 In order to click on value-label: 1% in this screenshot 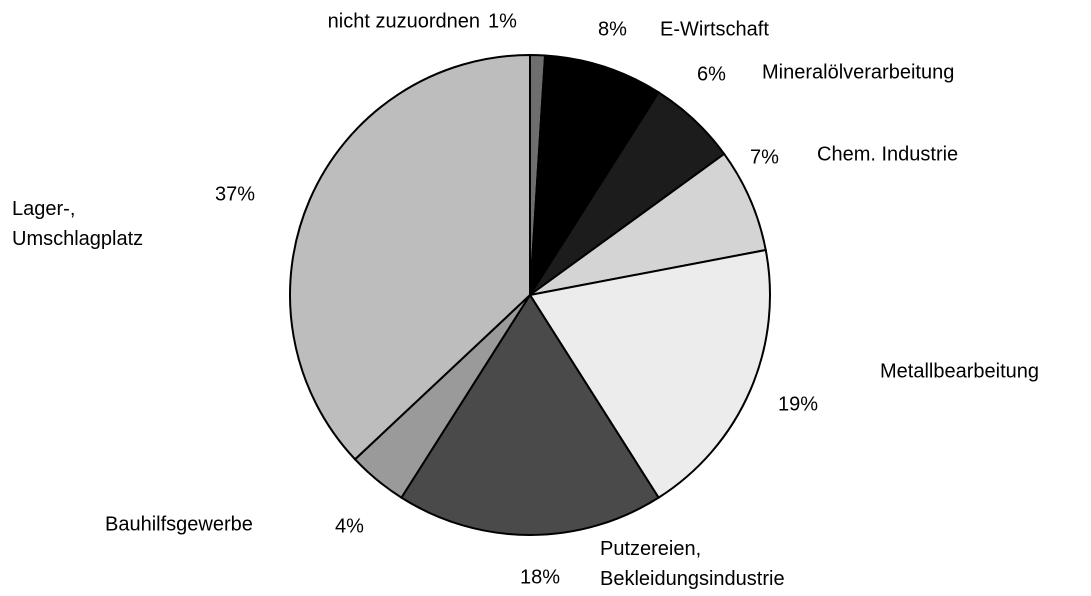, I will do `click(502, 21)`.